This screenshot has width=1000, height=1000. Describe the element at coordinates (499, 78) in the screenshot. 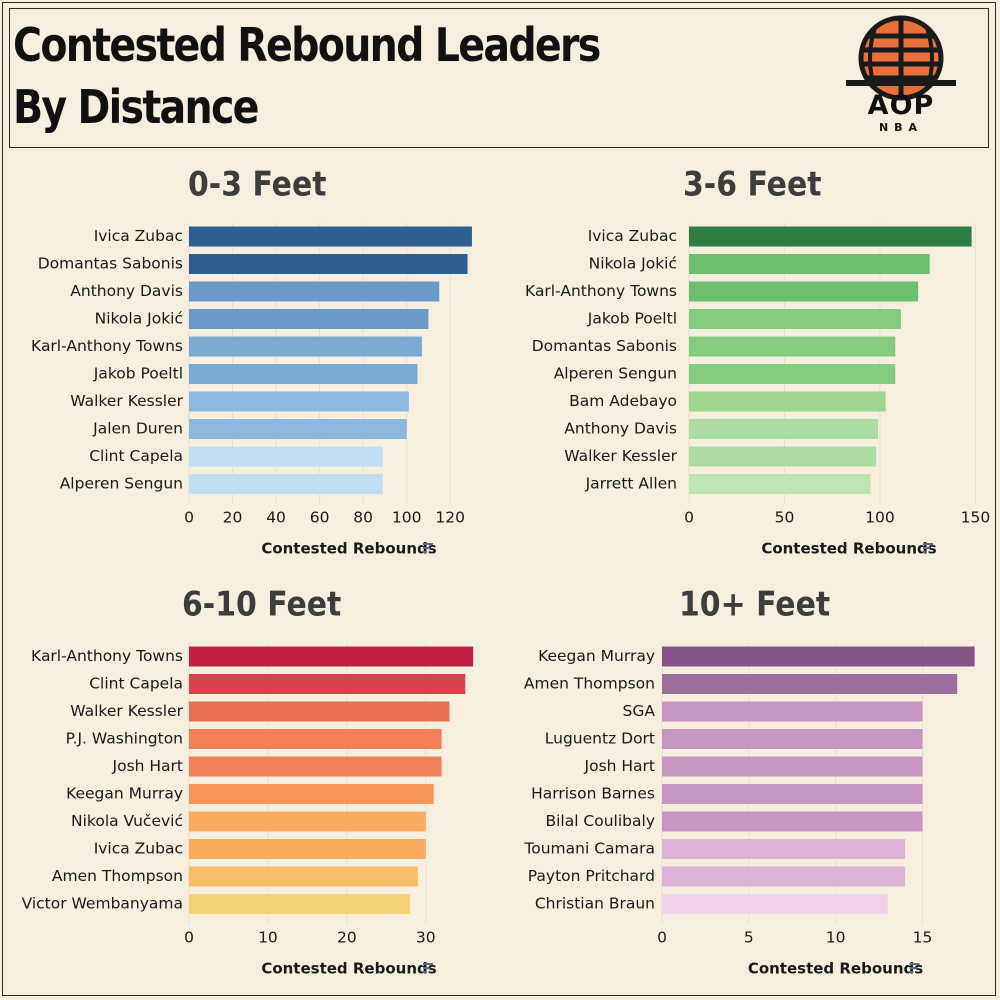

I see `header-frame` at that location.